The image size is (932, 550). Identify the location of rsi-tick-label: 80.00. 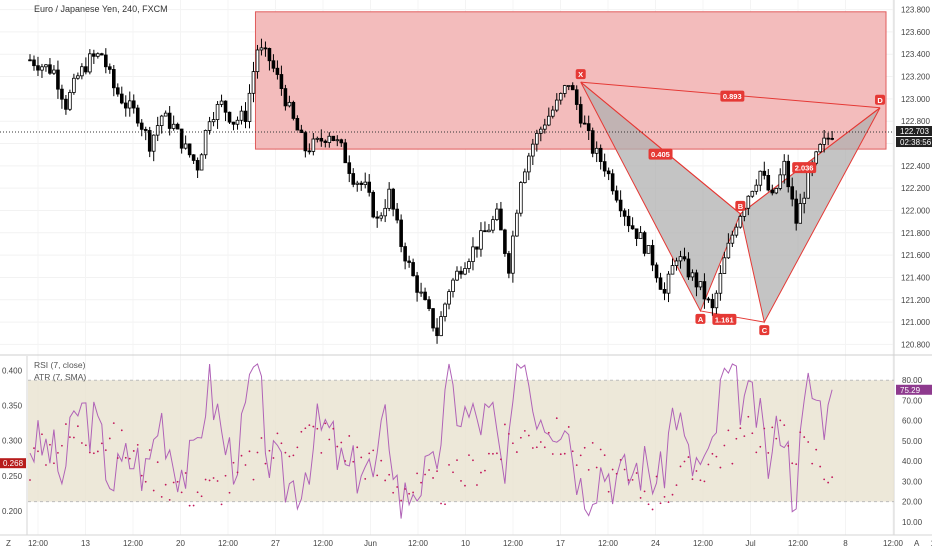
(912, 380).